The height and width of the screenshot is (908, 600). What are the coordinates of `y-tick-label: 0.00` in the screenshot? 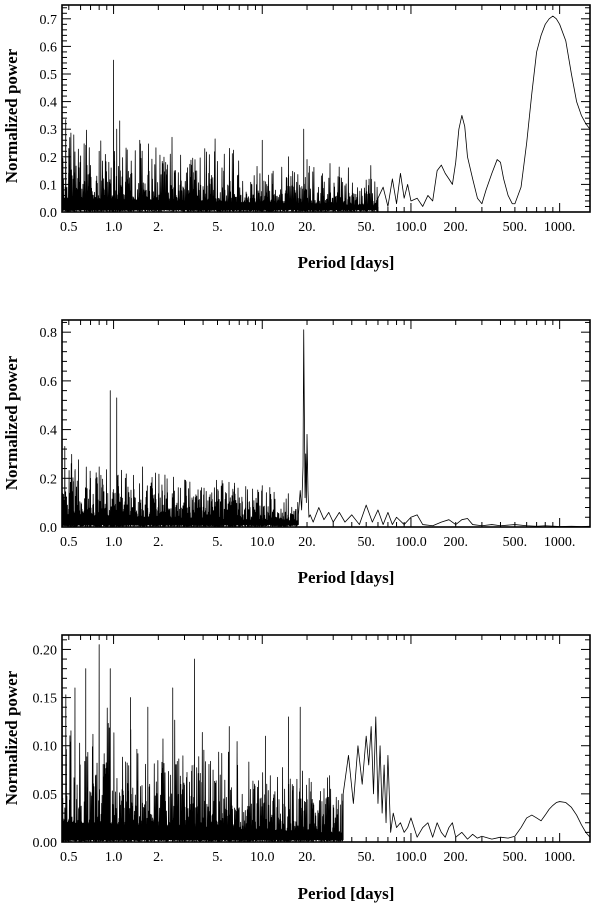 It's located at (45, 843).